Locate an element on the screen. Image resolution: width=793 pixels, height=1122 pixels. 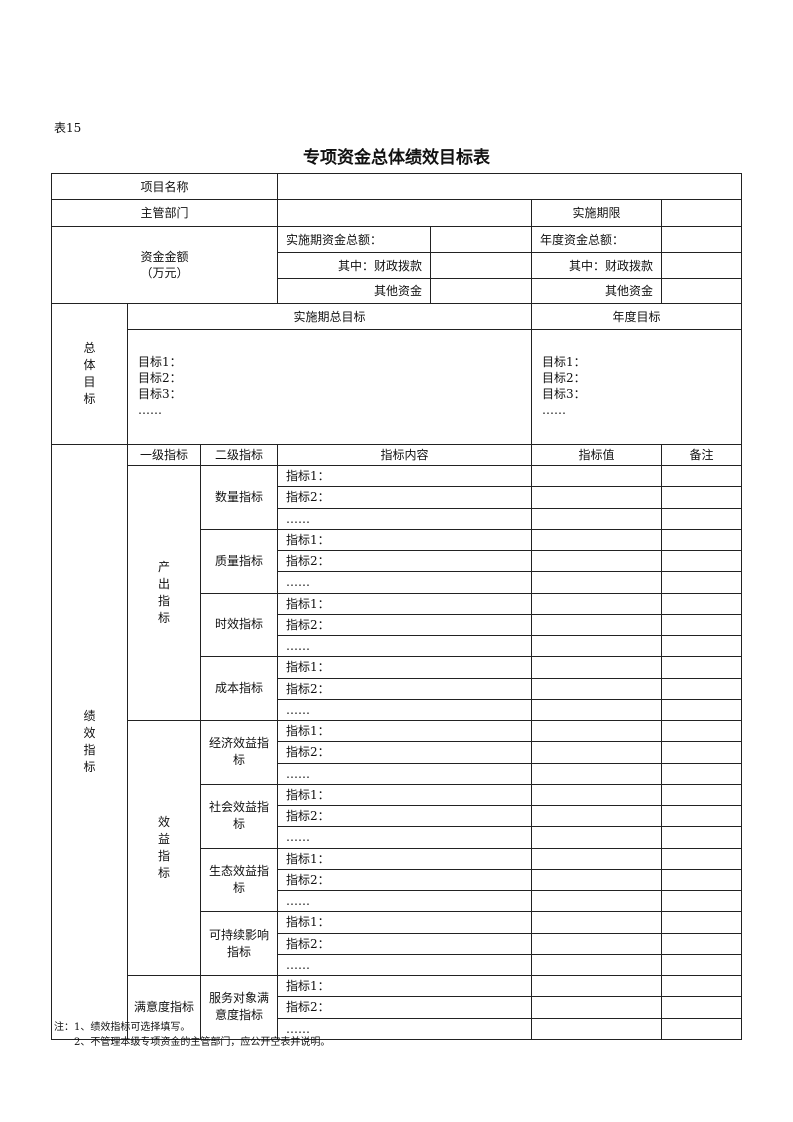
period-other-field is located at coordinates (481, 291).